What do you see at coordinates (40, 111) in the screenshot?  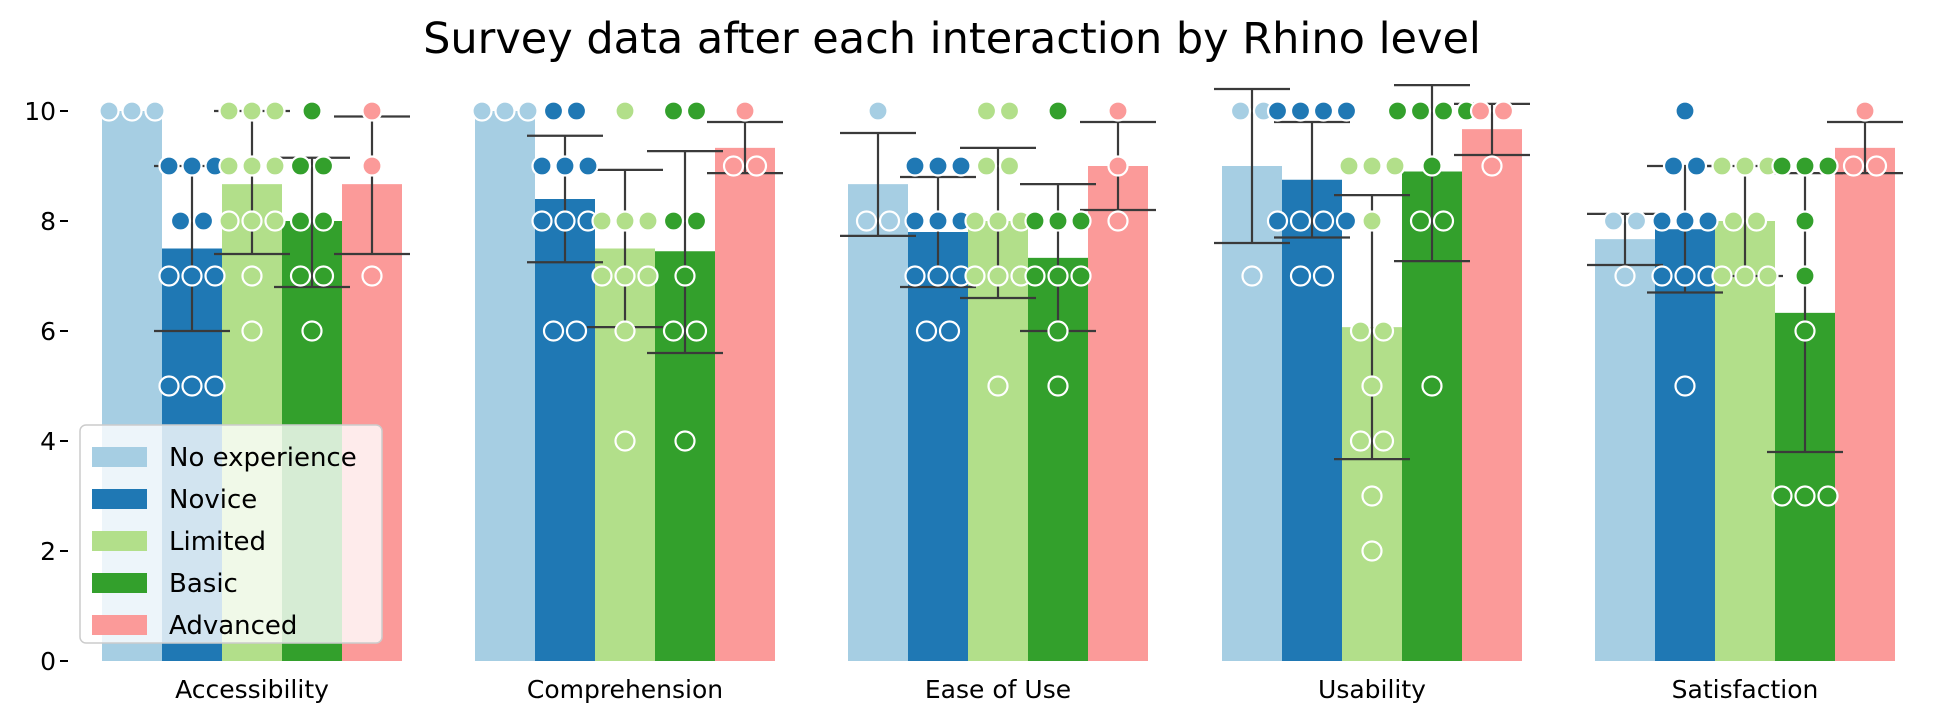 I see `y-tick-label: 10` at bounding box center [40, 111].